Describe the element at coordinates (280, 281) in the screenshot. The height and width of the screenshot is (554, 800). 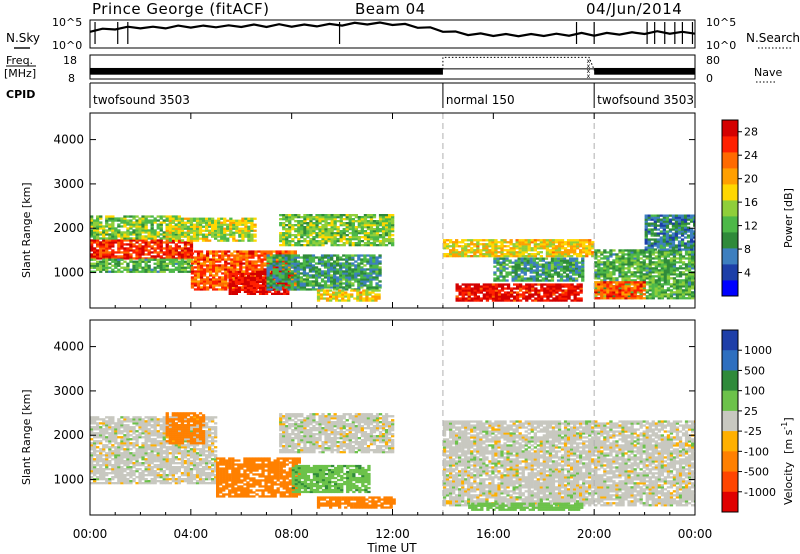
I see `heat-cell-6-1901` at that location.